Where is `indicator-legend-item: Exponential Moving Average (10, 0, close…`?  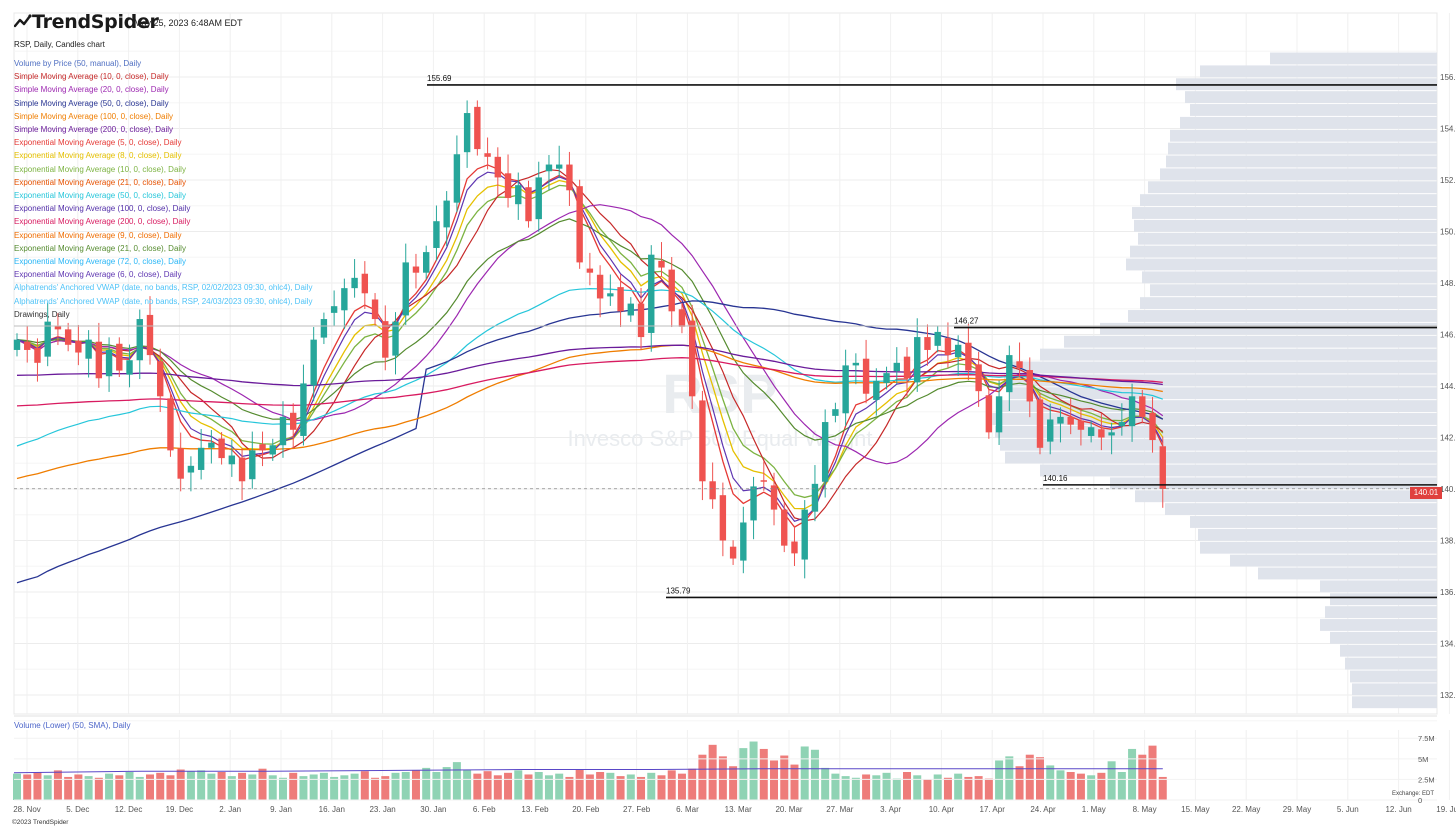 indicator-legend-item: Exponential Moving Average (10, 0, close… is located at coordinates (100, 169).